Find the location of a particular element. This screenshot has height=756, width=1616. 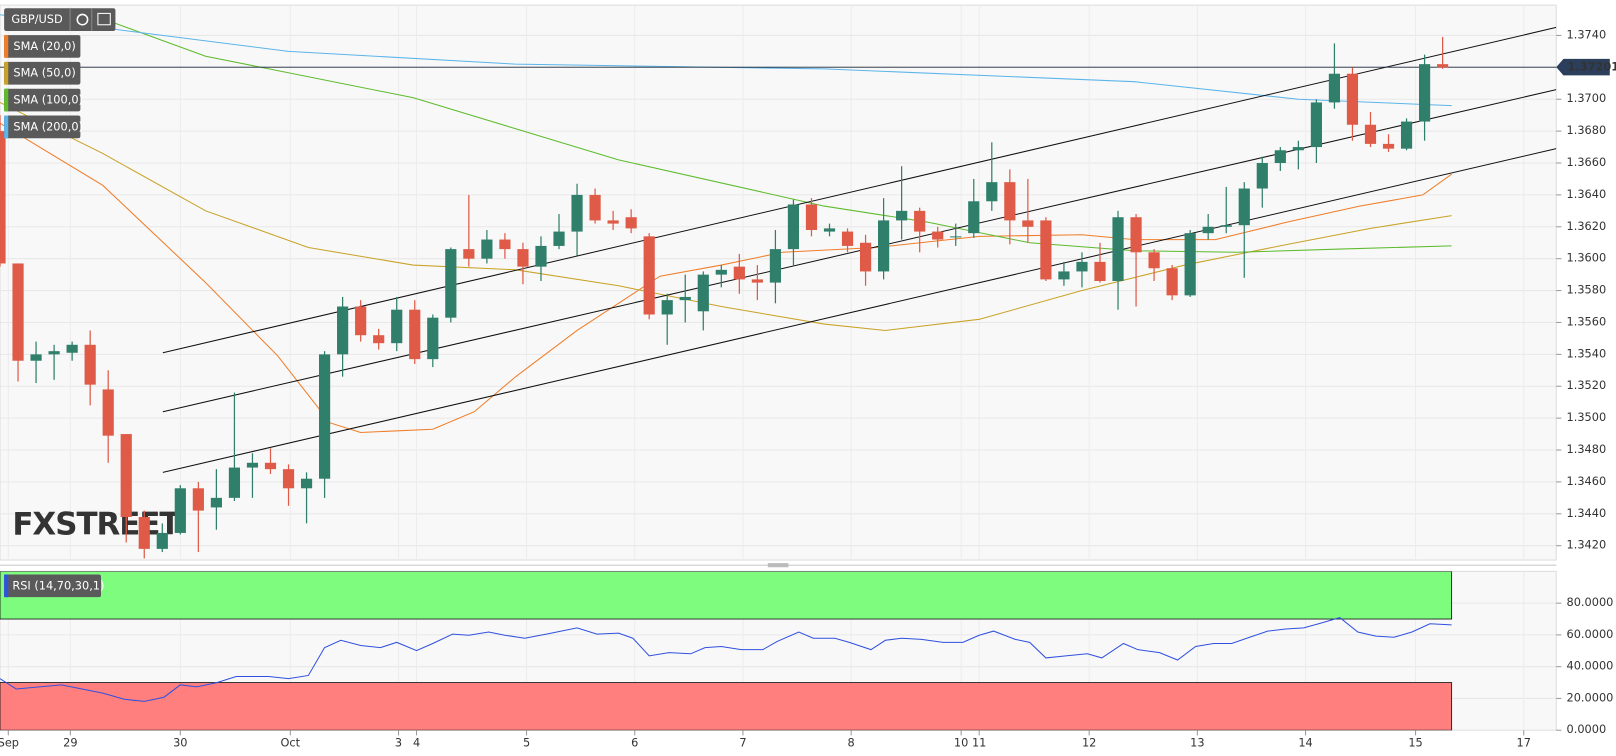

y-tick-label: 60.0000 is located at coordinates (1590, 634).